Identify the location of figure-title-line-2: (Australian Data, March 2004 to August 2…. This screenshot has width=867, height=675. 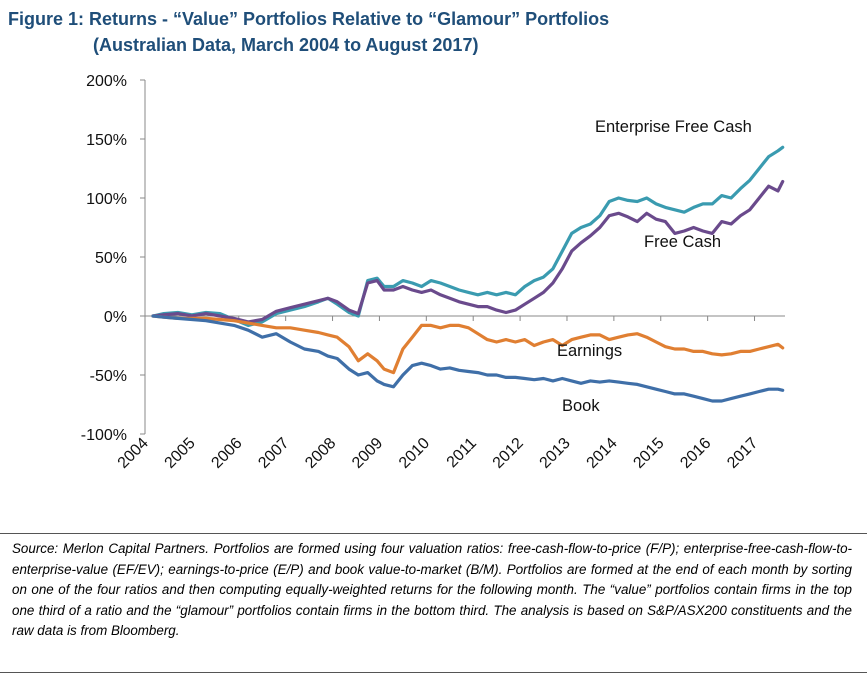
(286, 45).